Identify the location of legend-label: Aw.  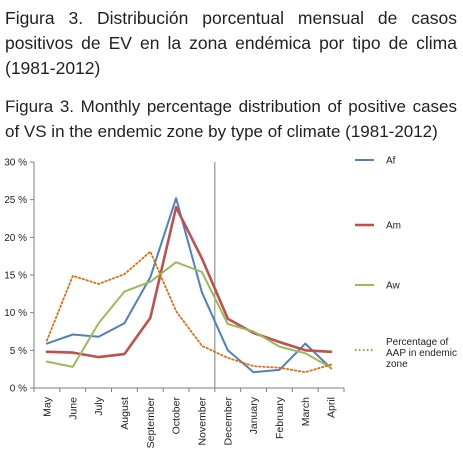
(393, 286).